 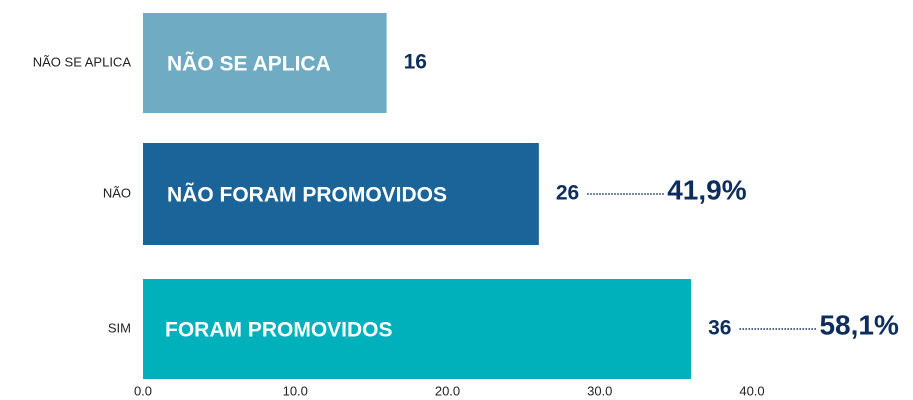 What do you see at coordinates (706, 189) in the screenshot?
I see `percentage-label: 41,9%` at bounding box center [706, 189].